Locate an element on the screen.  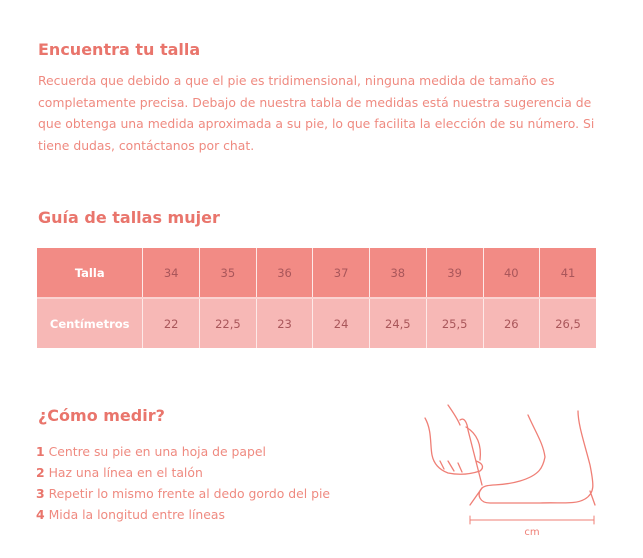
step-number: 3 is located at coordinates (40, 493).